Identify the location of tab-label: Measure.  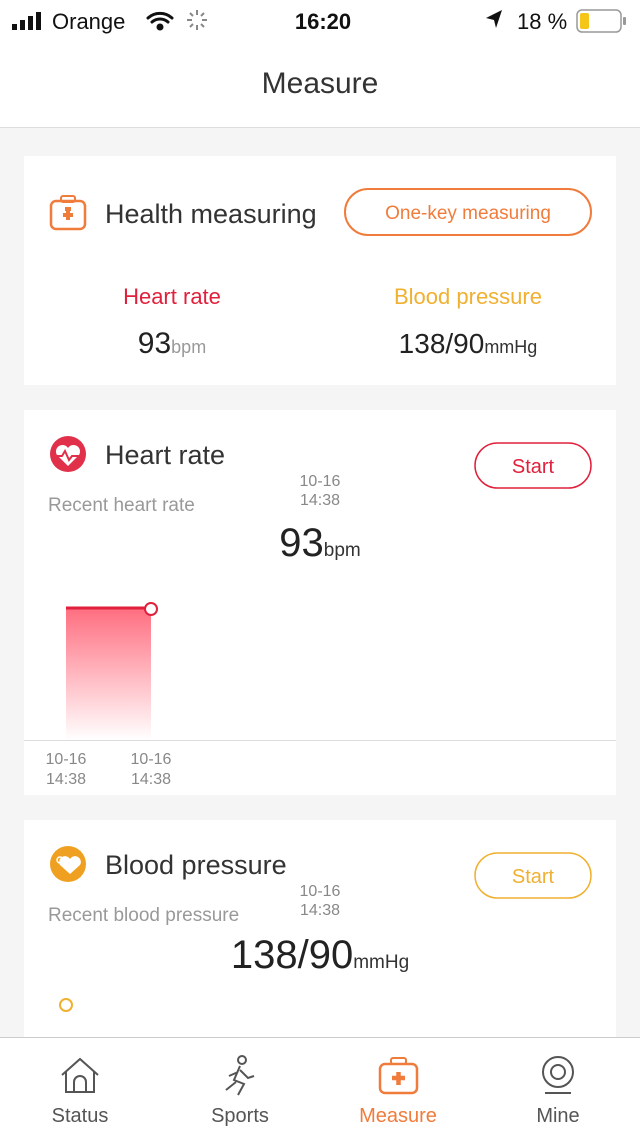
(398, 1116).